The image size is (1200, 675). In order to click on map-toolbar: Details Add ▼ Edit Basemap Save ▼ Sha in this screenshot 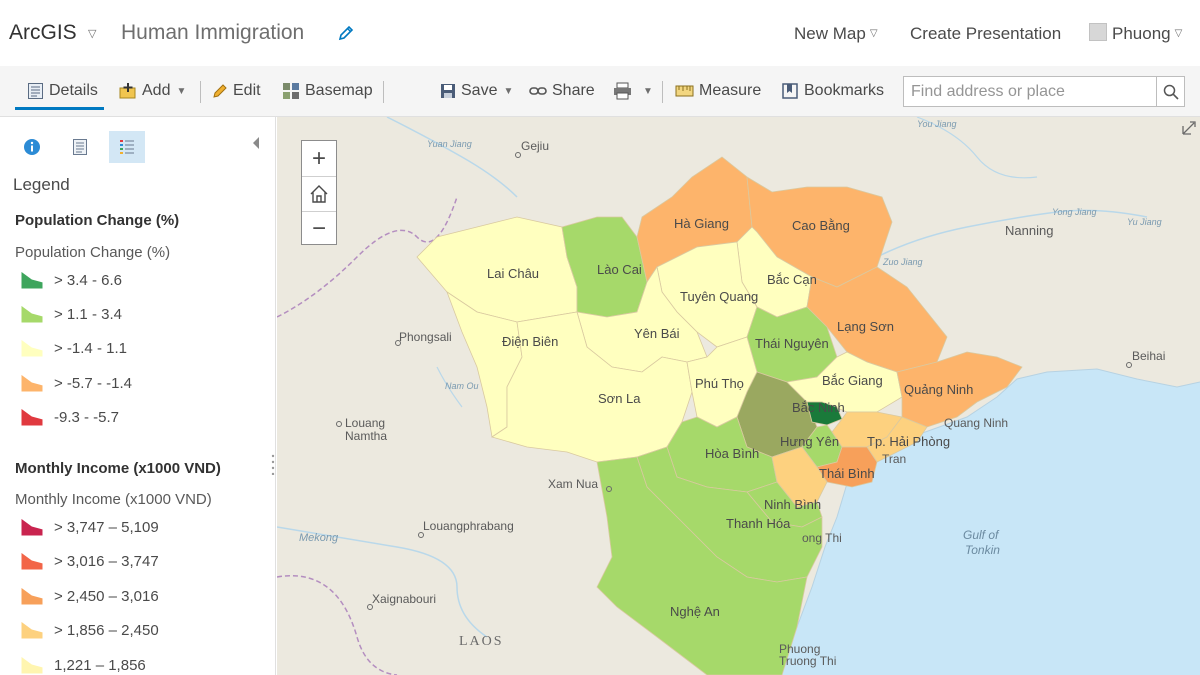, I will do `click(600, 91)`.